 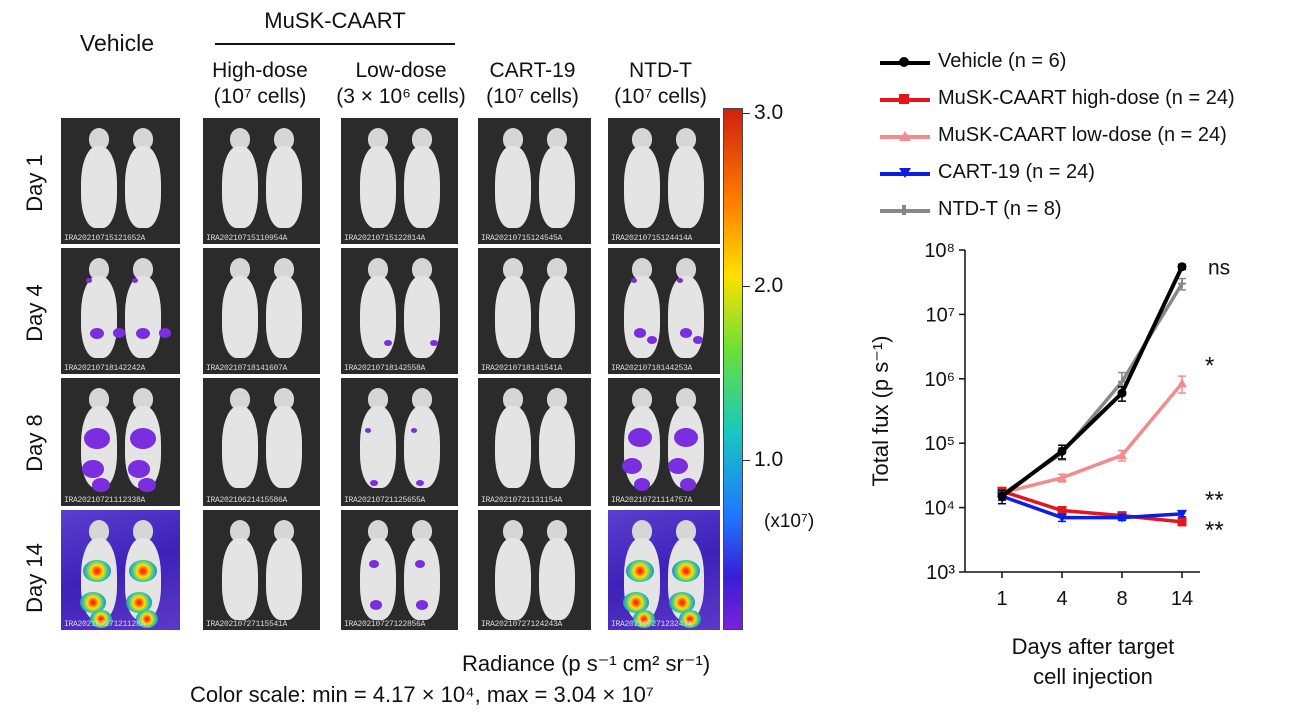 I want to click on row-label-day-14: Day 14, so click(x=34, y=578).